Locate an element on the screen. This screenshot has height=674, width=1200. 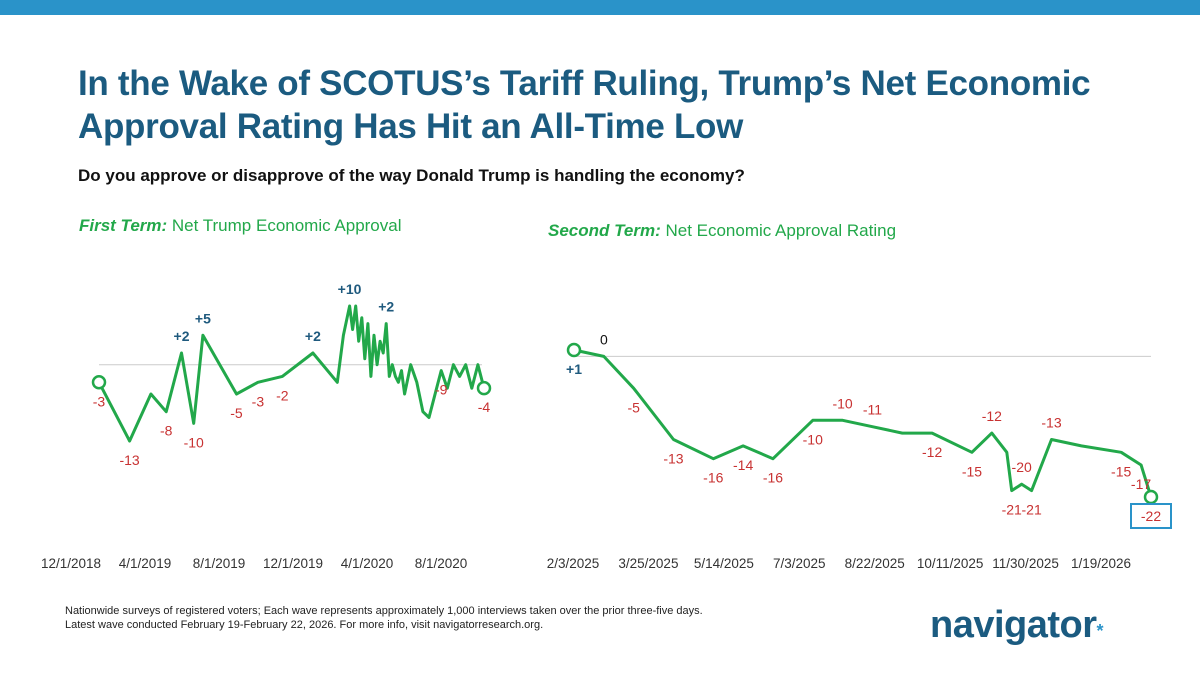
second-term-x-tick-label: 5/14/2025 is located at coordinates (724, 563).